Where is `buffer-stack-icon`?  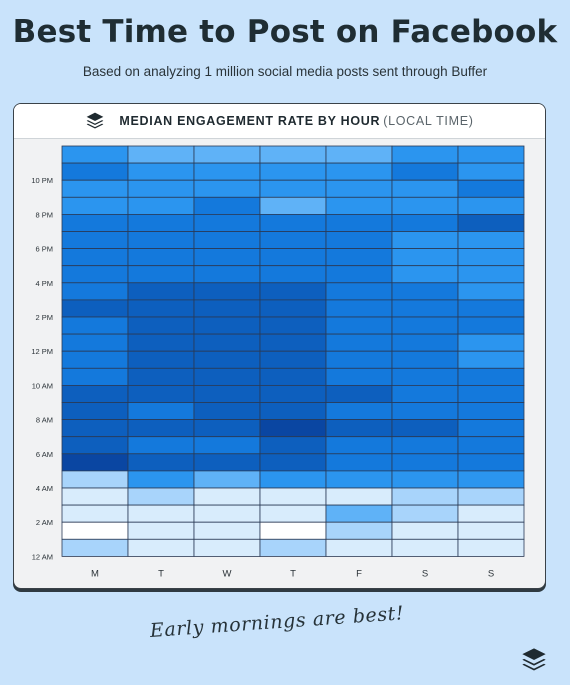
buffer-stack-icon is located at coordinates (95, 120).